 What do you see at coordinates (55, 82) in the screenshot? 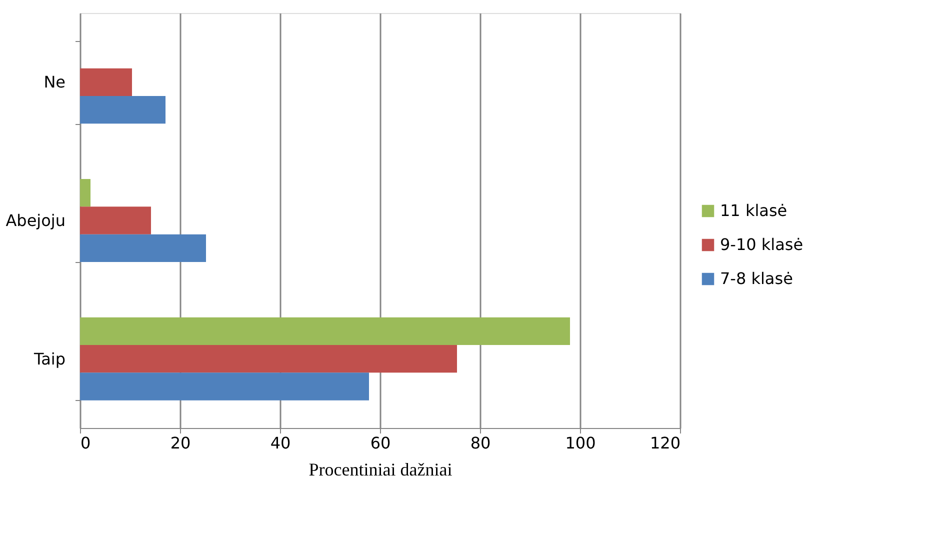
I see `y-tick-label: Ne` at bounding box center [55, 82].